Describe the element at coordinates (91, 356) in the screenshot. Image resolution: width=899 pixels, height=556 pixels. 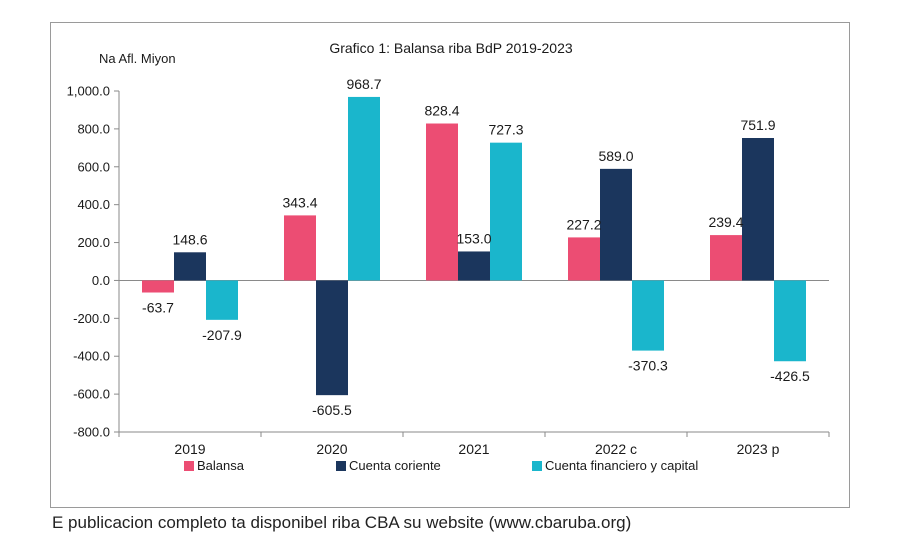
I see `y-tick-label: -400.0` at that location.